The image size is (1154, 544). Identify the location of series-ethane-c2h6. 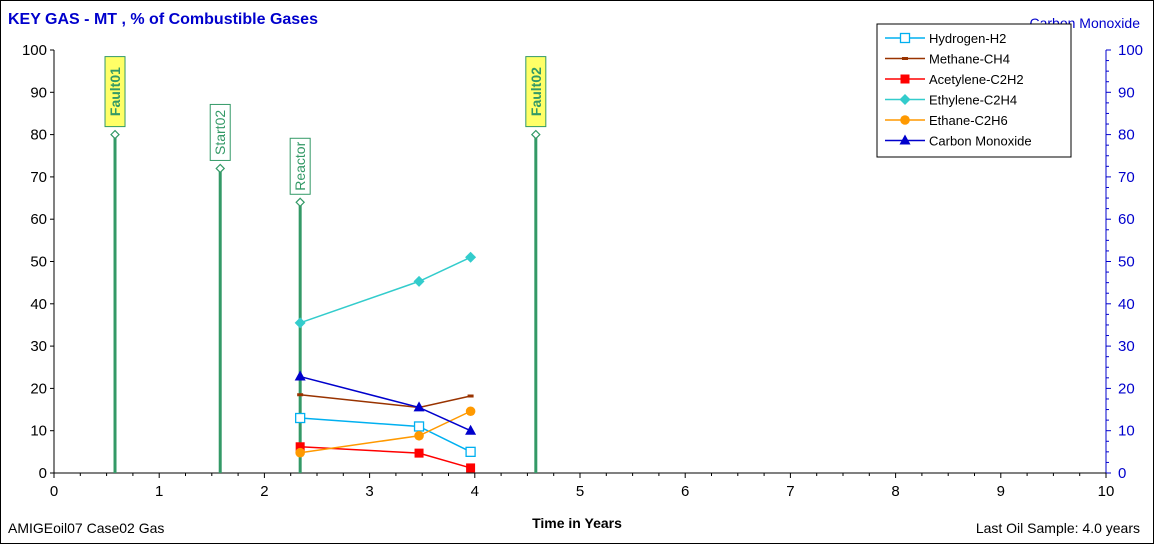
(385, 432).